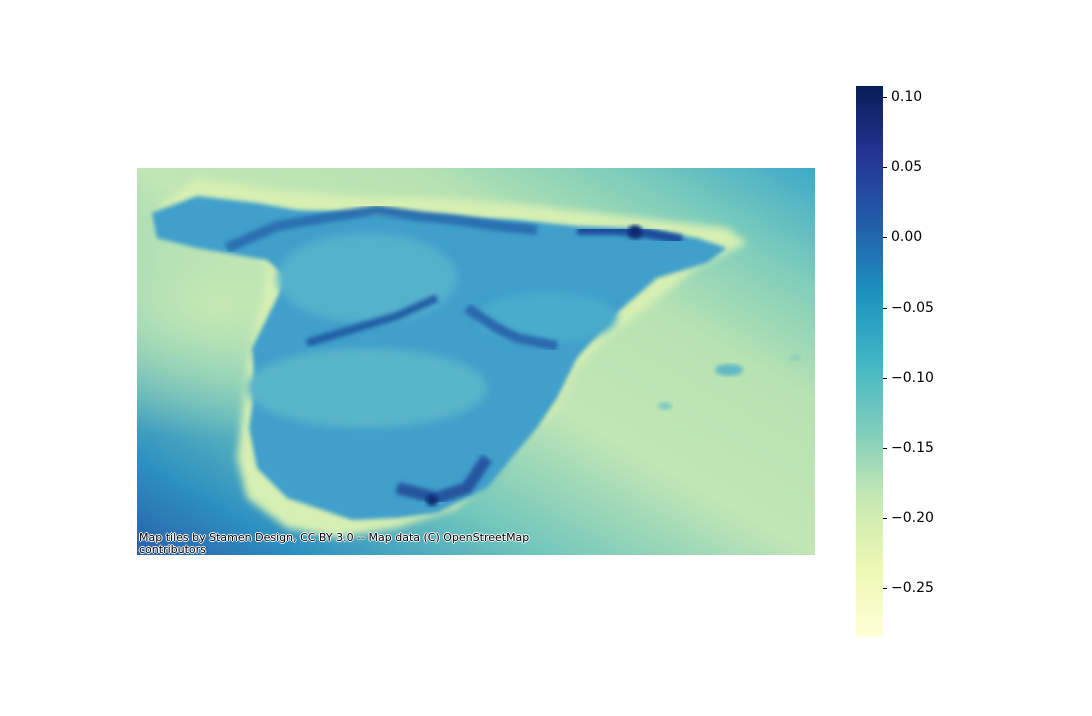  I want to click on colorbar-tick-label: 0.05, so click(907, 167).